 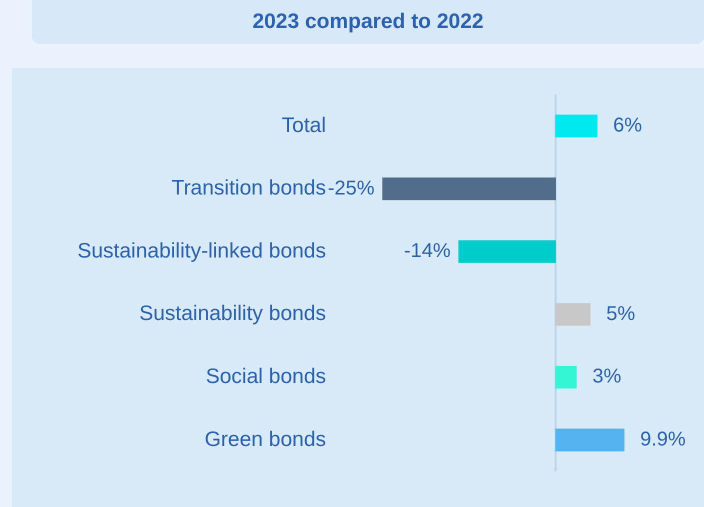 I want to click on data-label: 6%, so click(x=627, y=125).